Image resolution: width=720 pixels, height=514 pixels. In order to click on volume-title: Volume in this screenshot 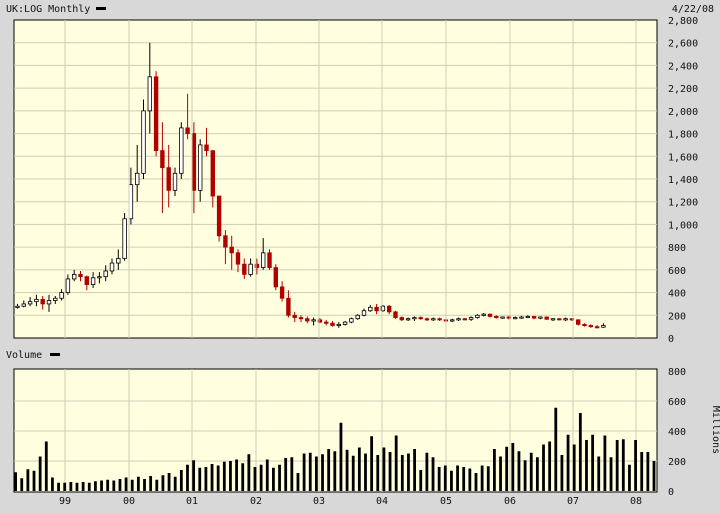, I will do `click(24, 355)`.